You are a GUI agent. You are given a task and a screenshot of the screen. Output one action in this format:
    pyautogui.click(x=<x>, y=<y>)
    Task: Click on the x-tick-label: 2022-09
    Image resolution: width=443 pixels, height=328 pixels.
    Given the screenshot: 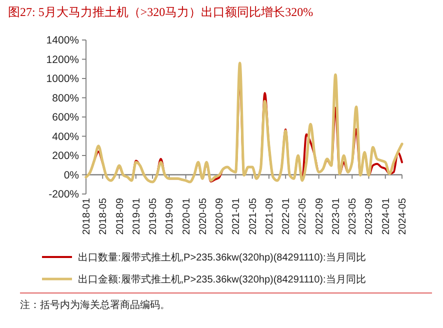 What is the action you would take?
    pyautogui.click(x=320, y=216)
    